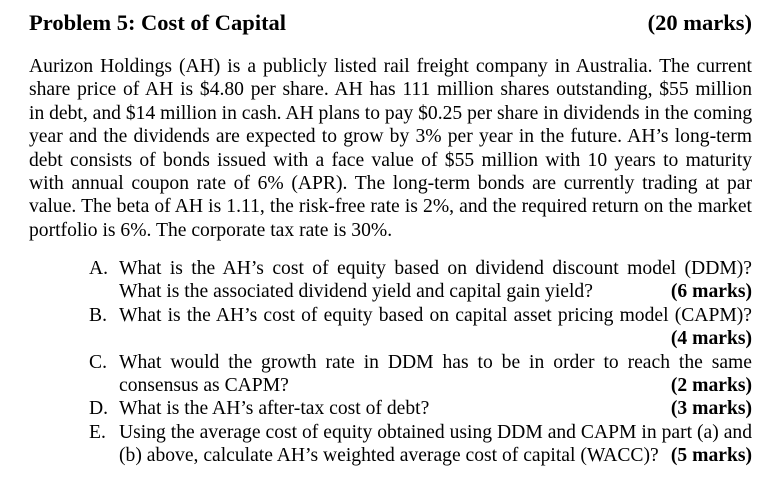  I want to click on question-marks: (5 marks), so click(711, 456).